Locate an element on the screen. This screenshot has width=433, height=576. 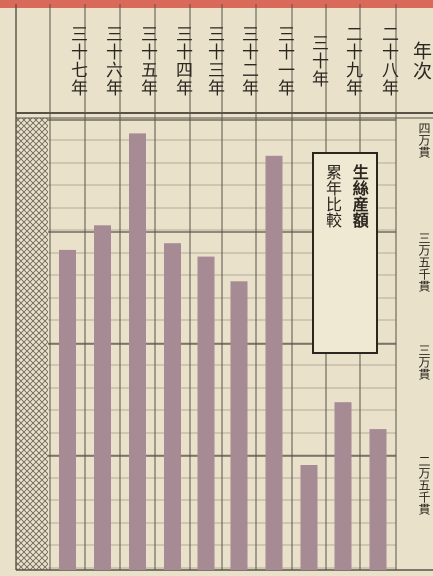
year-header-4: 三十三年 is located at coordinates (214, 61).